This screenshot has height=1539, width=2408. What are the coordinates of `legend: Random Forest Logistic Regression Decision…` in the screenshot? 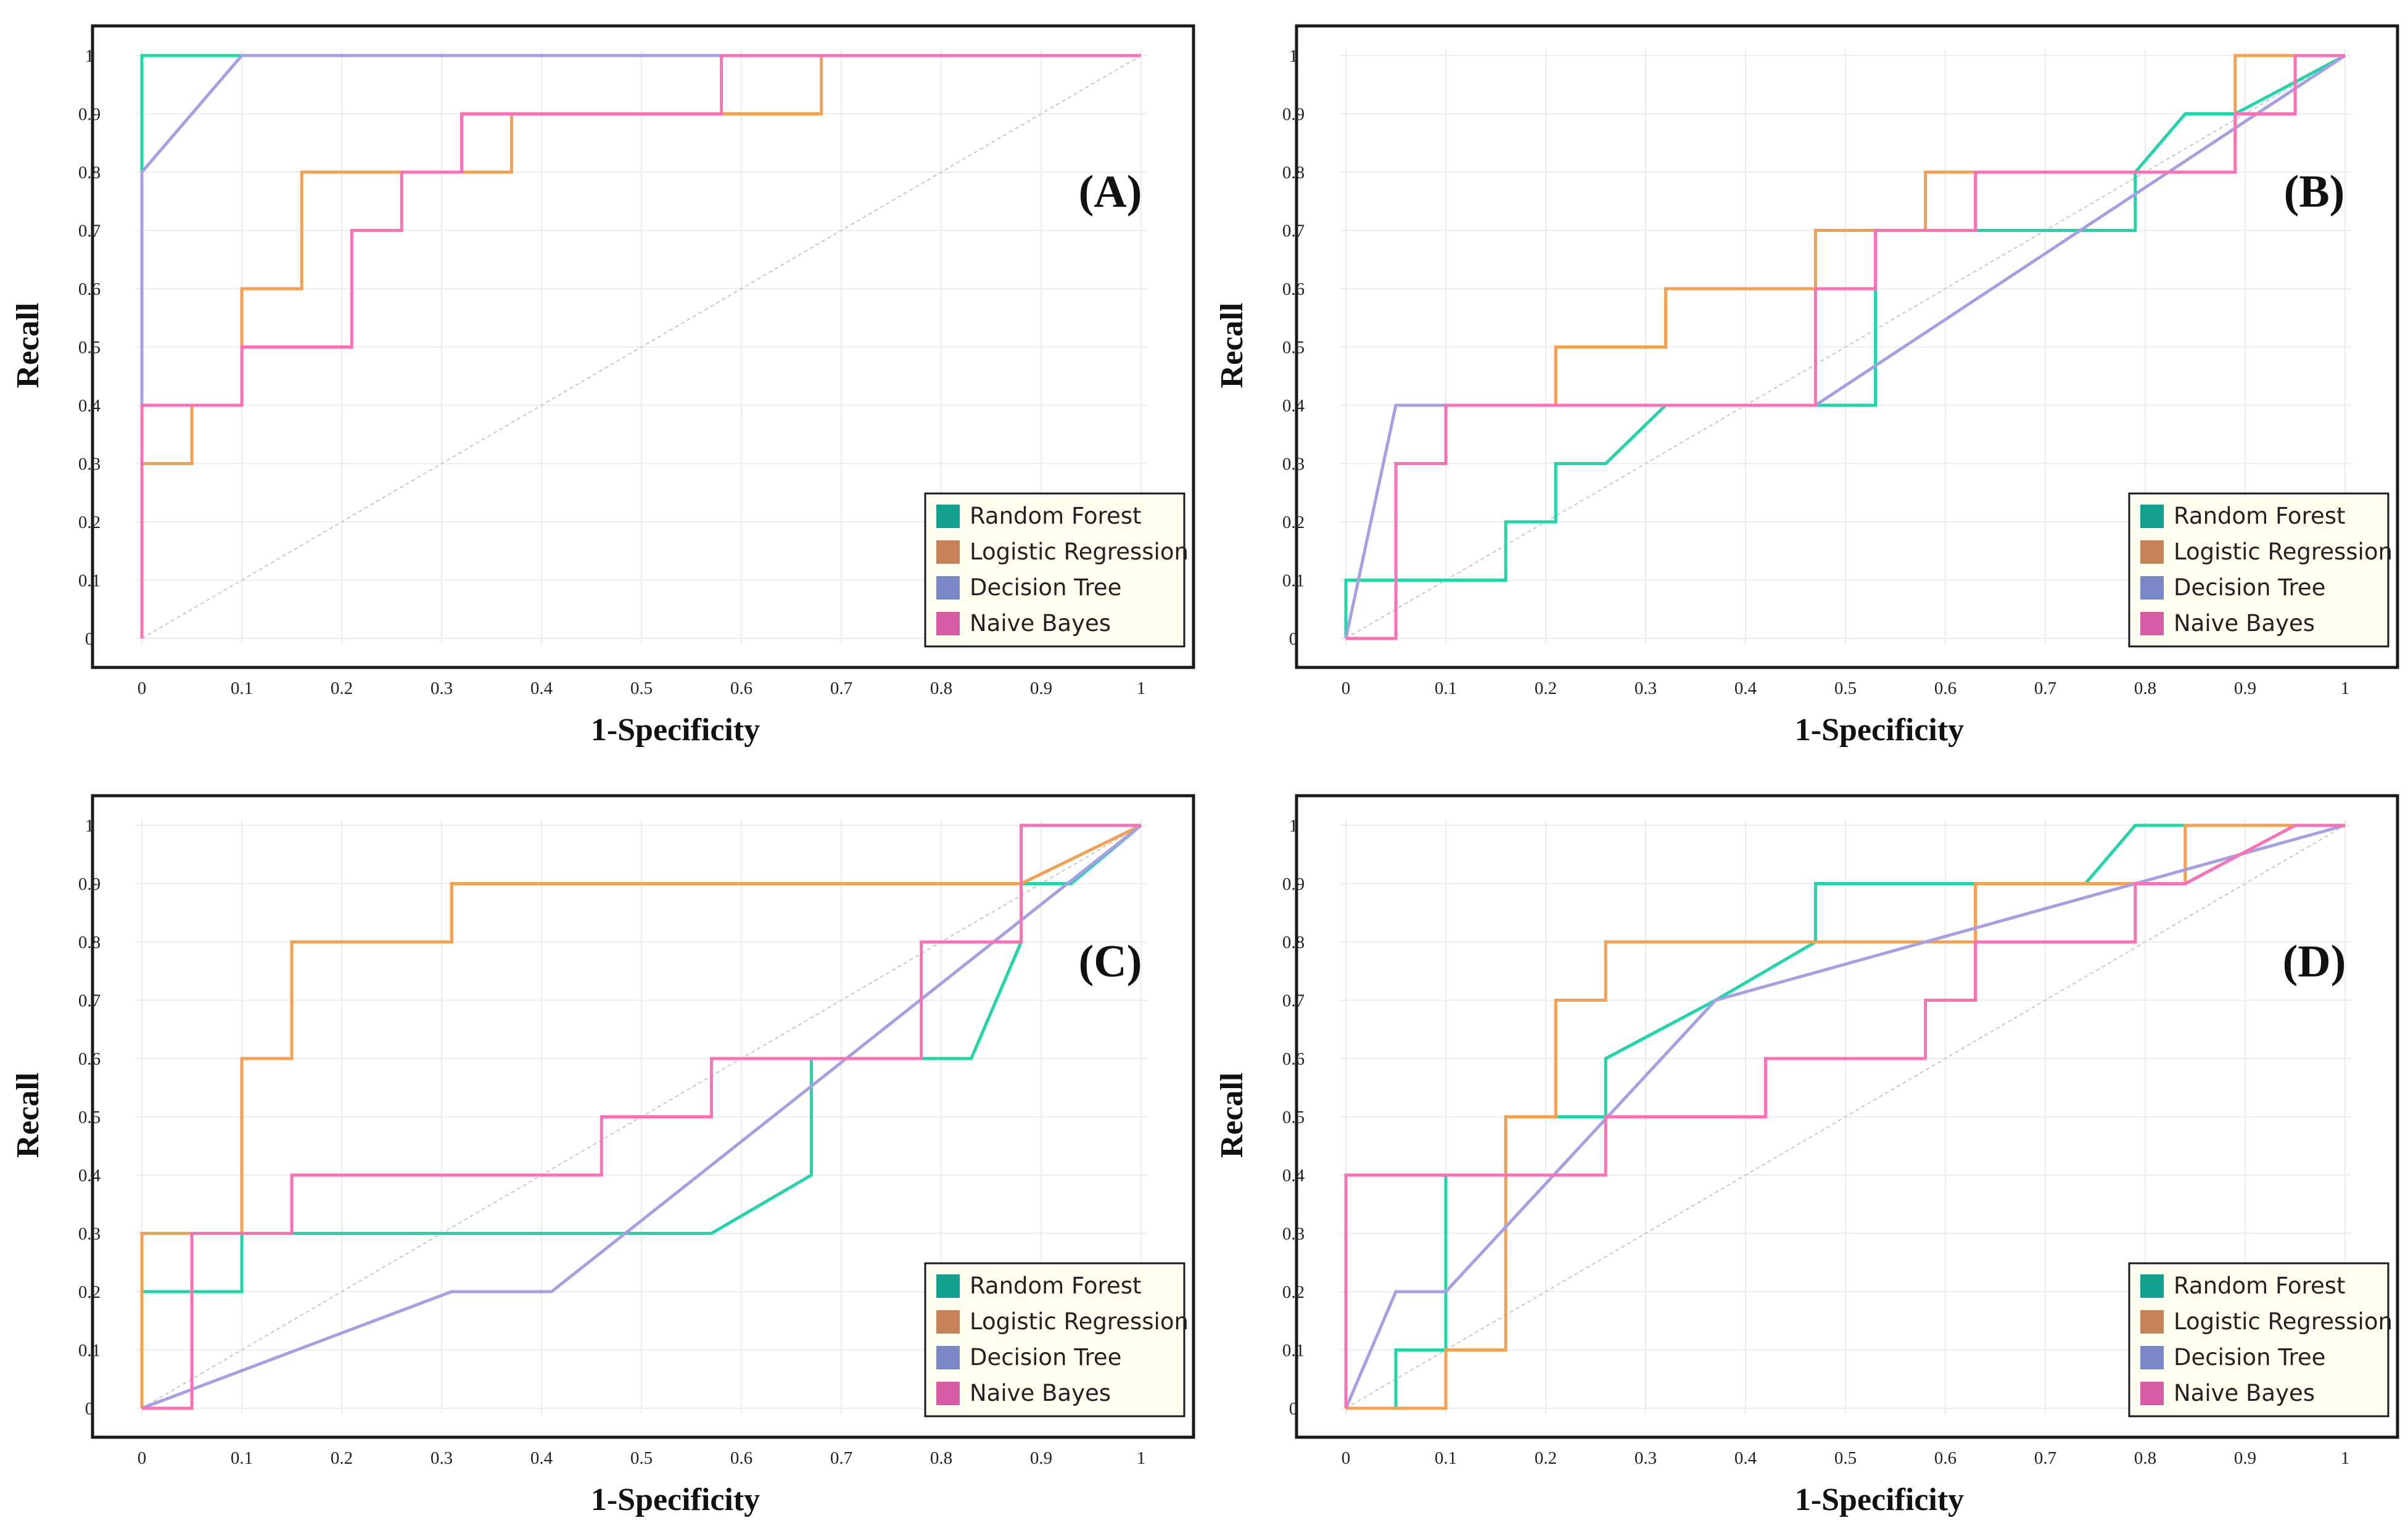 It's located at (2260, 570).